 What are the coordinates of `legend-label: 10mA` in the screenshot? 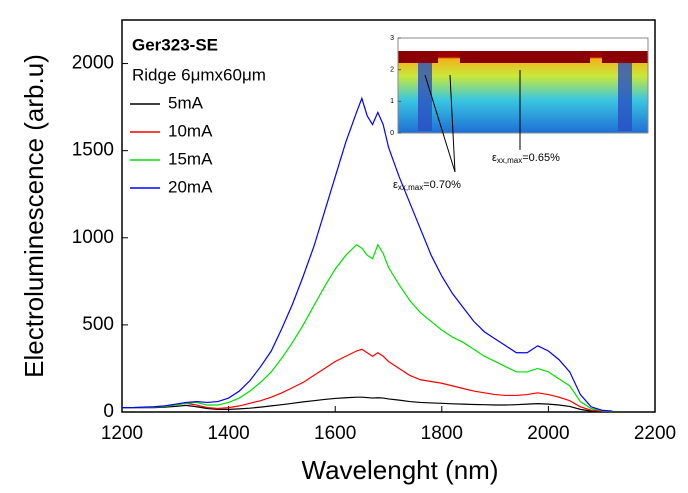 It's located at (190, 130).